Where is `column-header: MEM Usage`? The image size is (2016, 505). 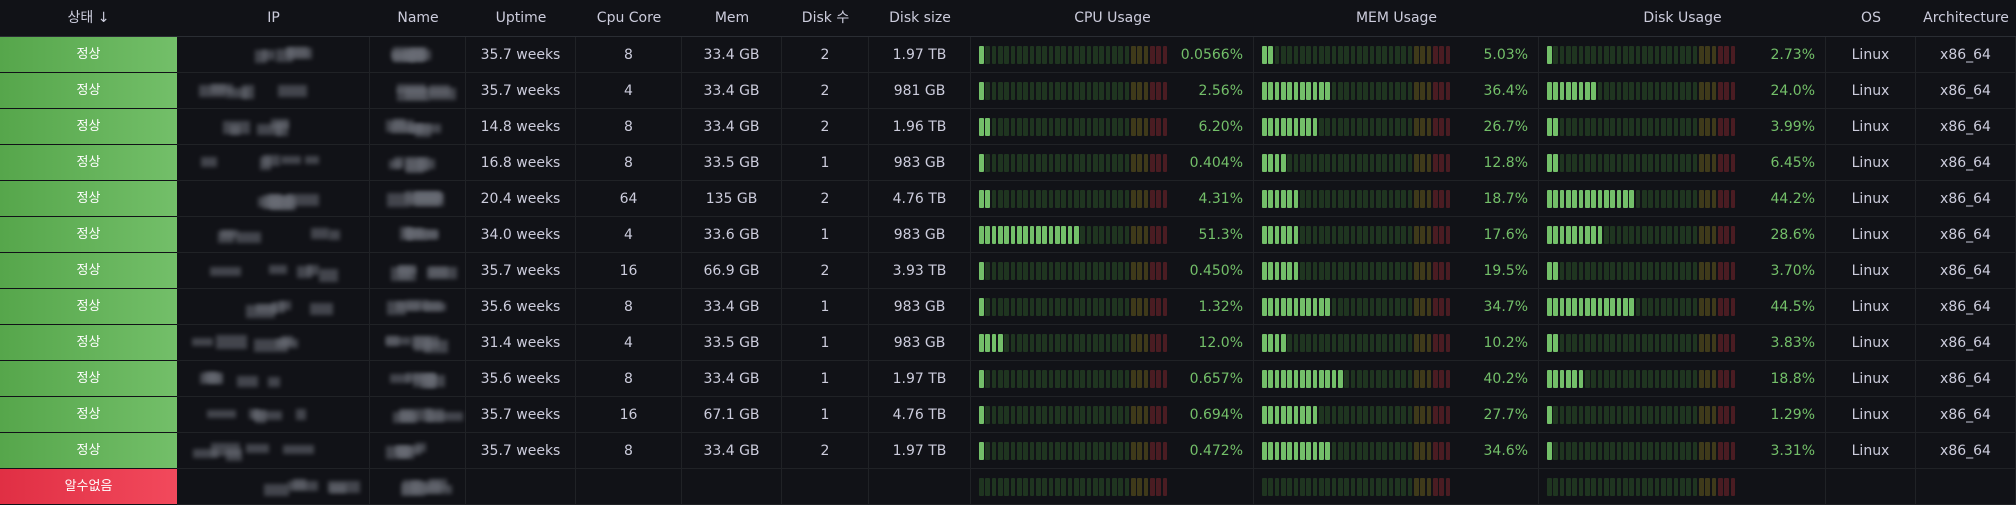 column-header: MEM Usage is located at coordinates (1396, 18).